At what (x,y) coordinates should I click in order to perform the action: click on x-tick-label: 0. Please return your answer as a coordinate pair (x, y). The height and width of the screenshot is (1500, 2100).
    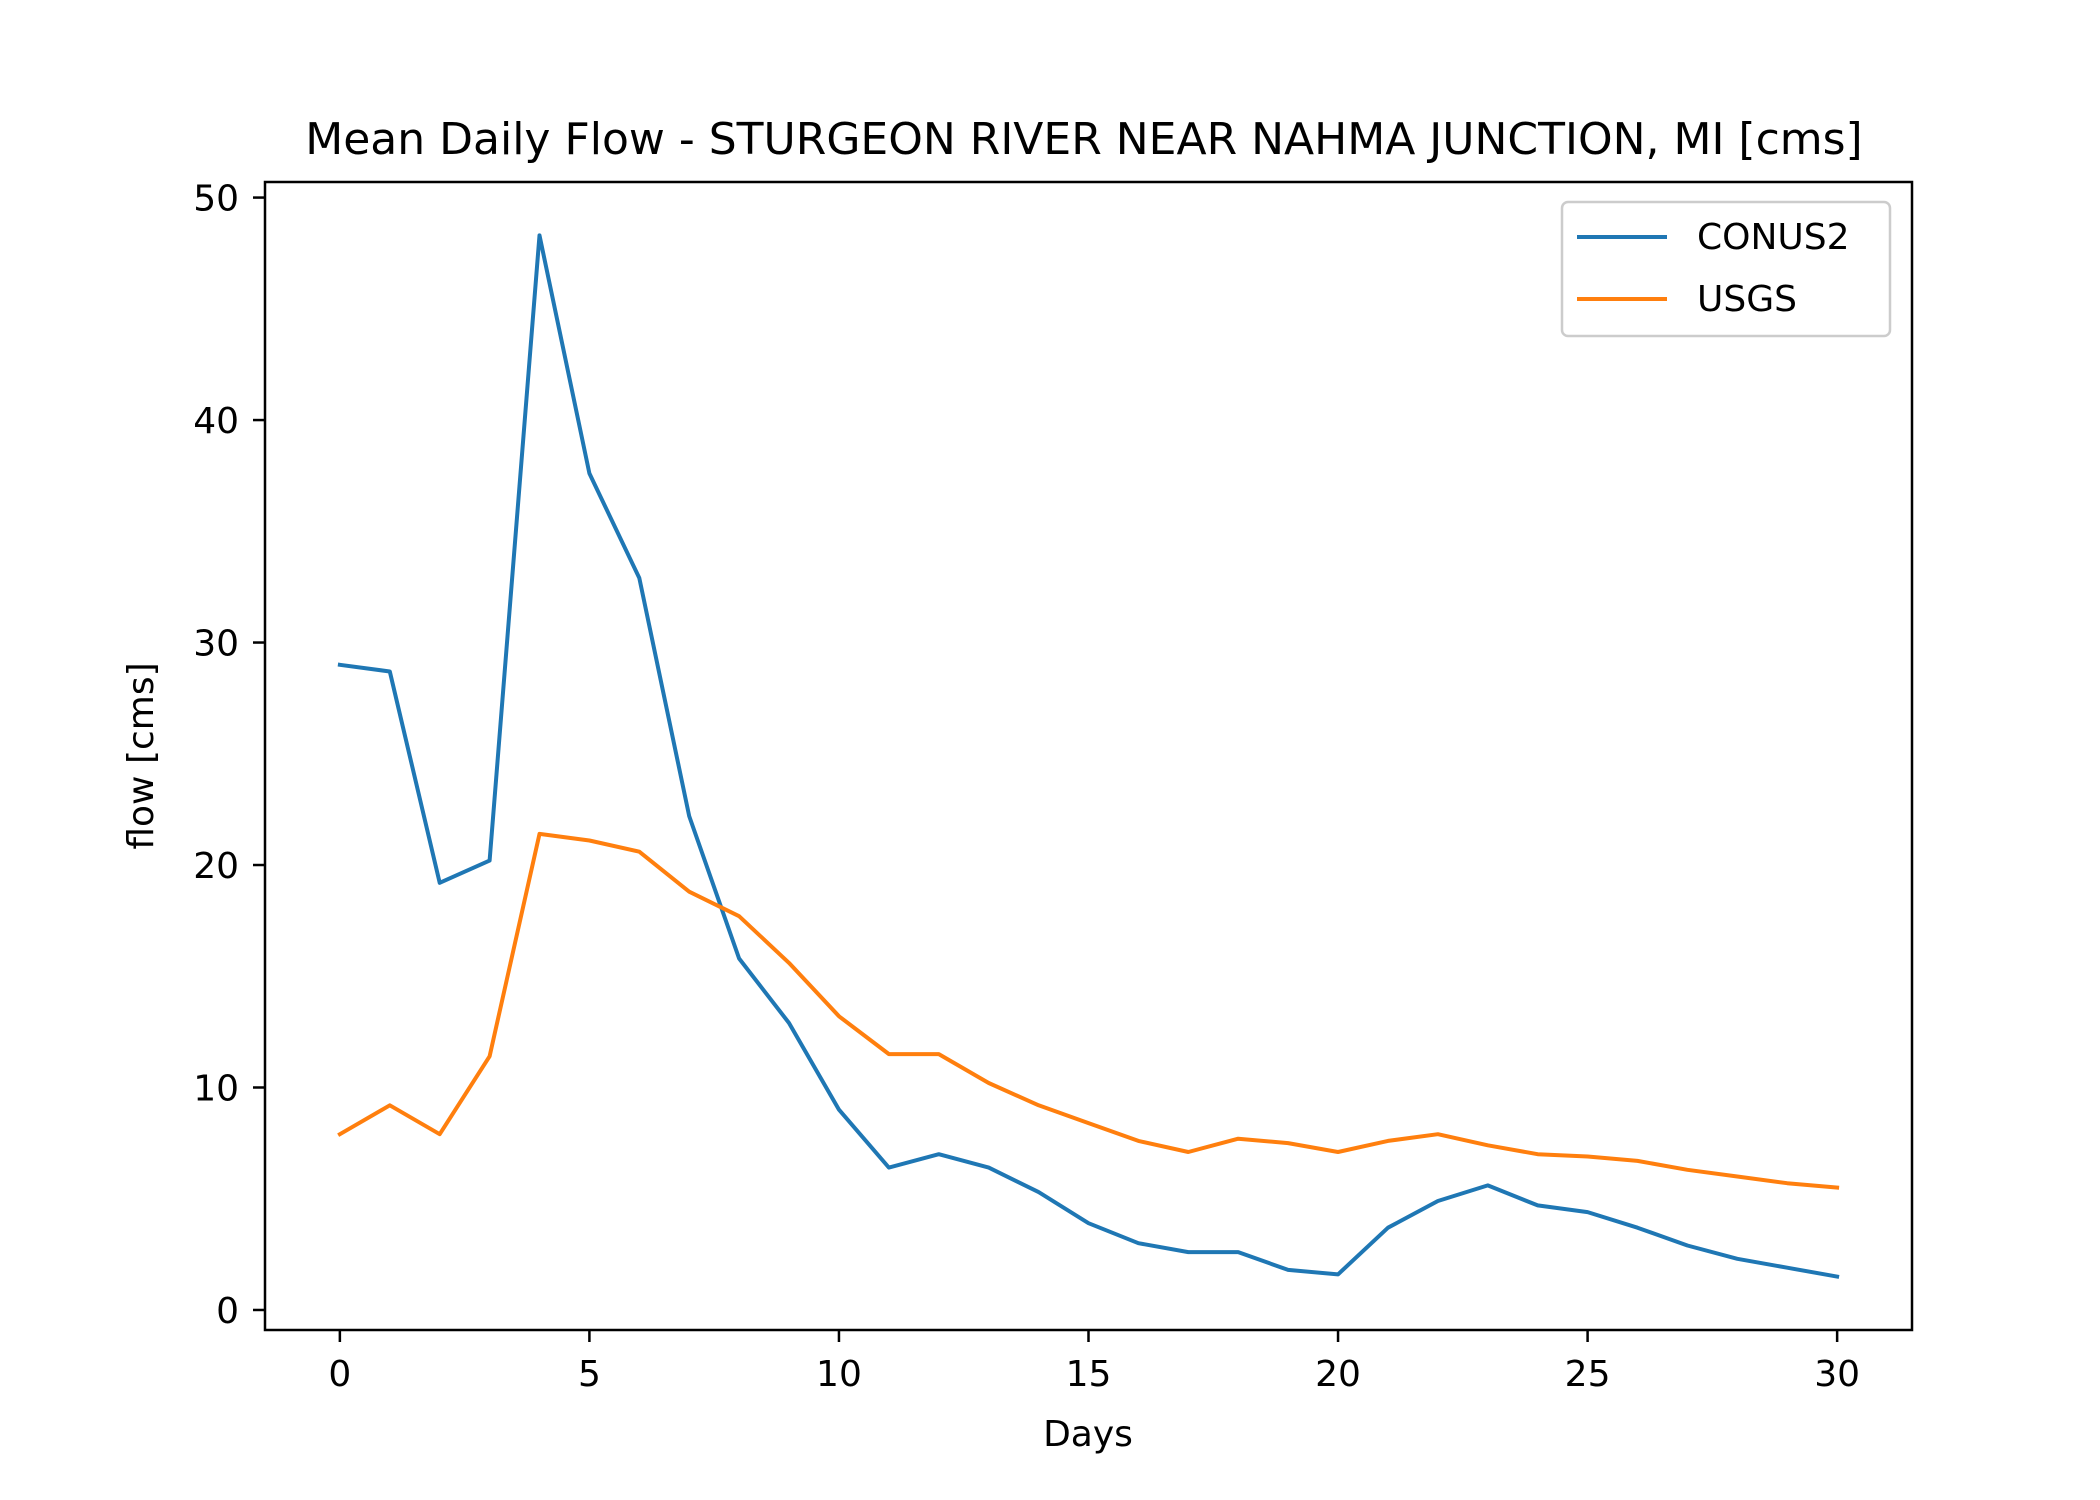
    Looking at the image, I should click on (339, 1374).